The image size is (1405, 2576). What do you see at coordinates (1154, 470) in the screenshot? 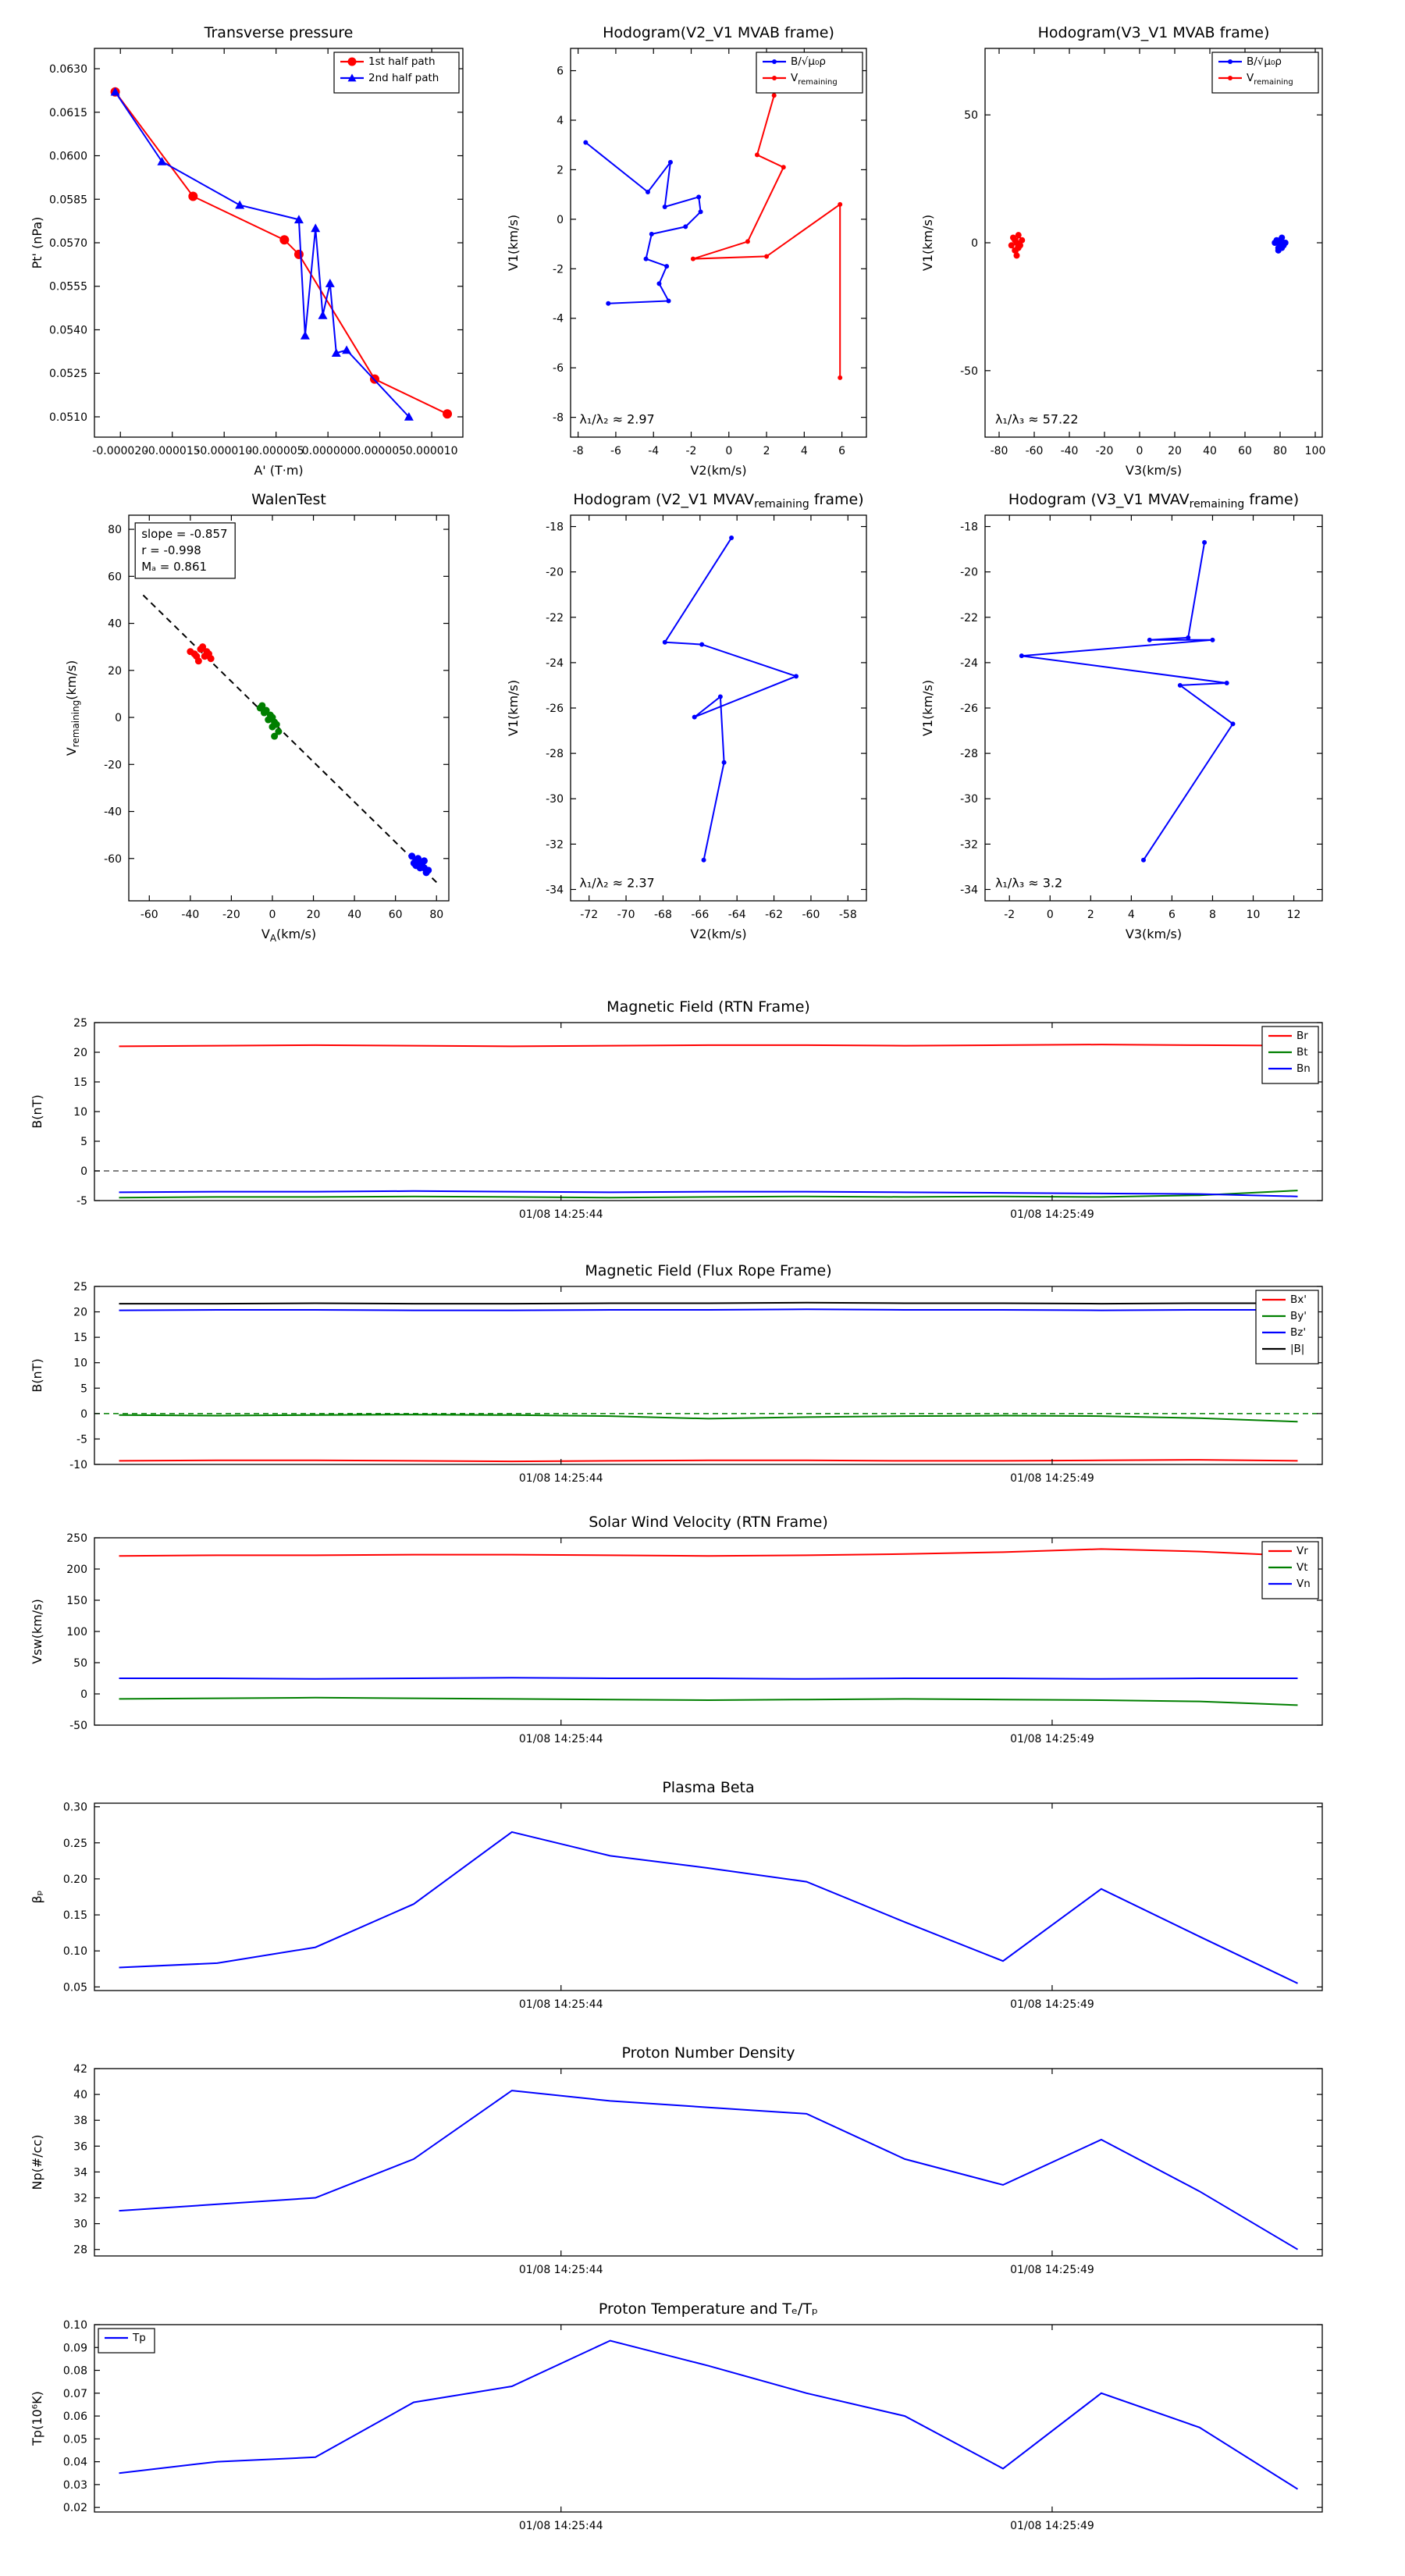
I see `x-axis-label: V3(km/s)` at bounding box center [1154, 470].